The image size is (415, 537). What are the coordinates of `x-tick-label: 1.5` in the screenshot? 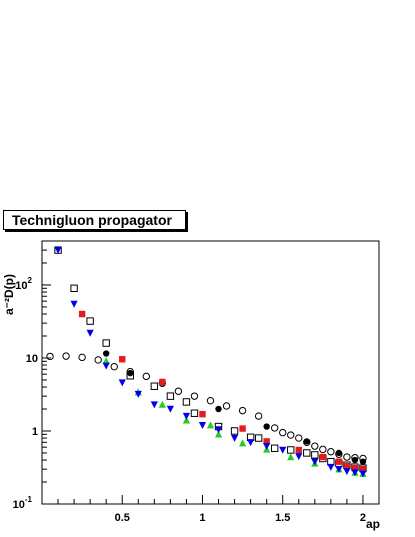 It's located at (282, 518).